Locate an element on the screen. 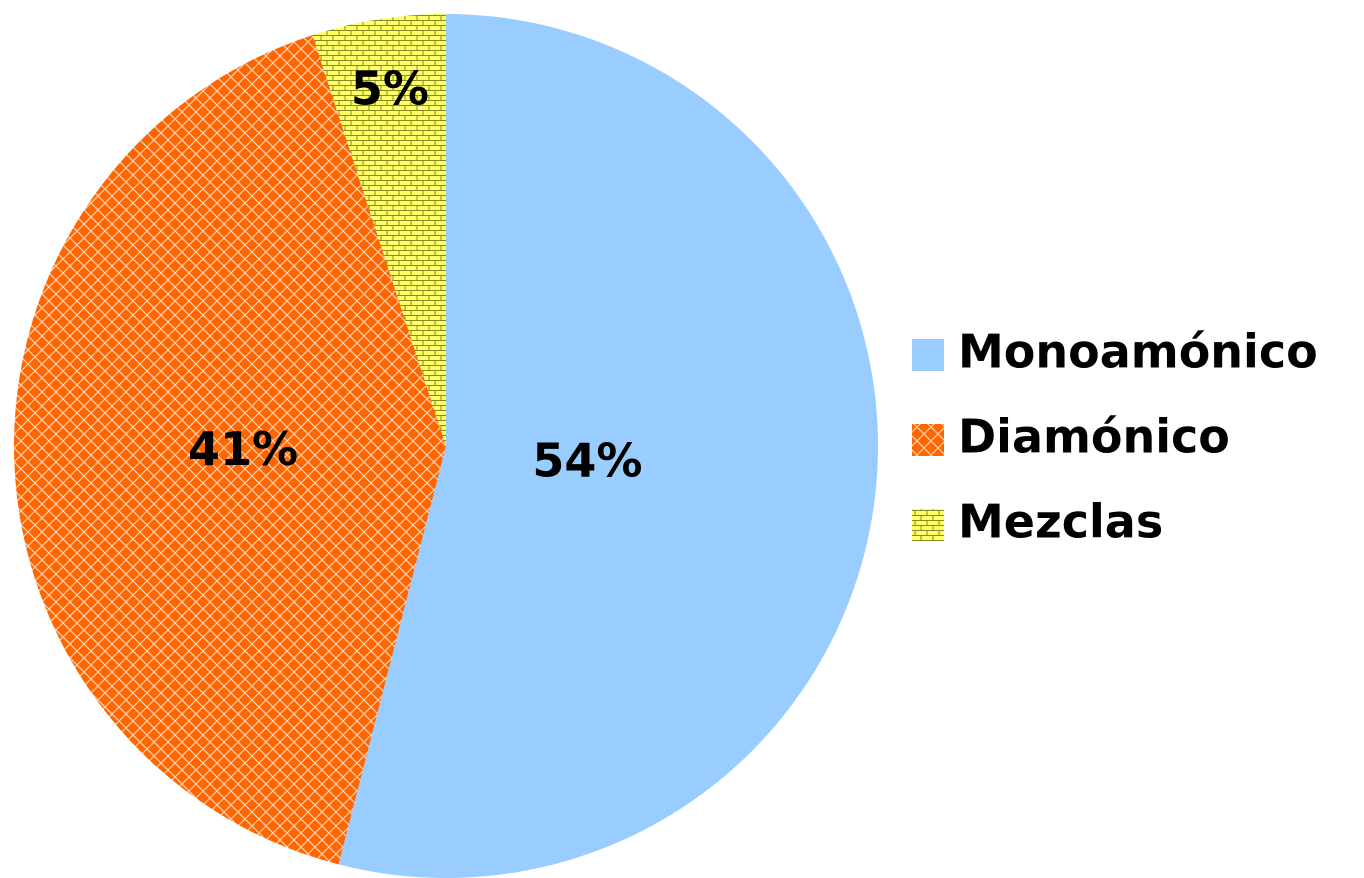 Image resolution: width=1364 pixels, height=878 pixels. data-label: 54% is located at coordinates (587, 460).